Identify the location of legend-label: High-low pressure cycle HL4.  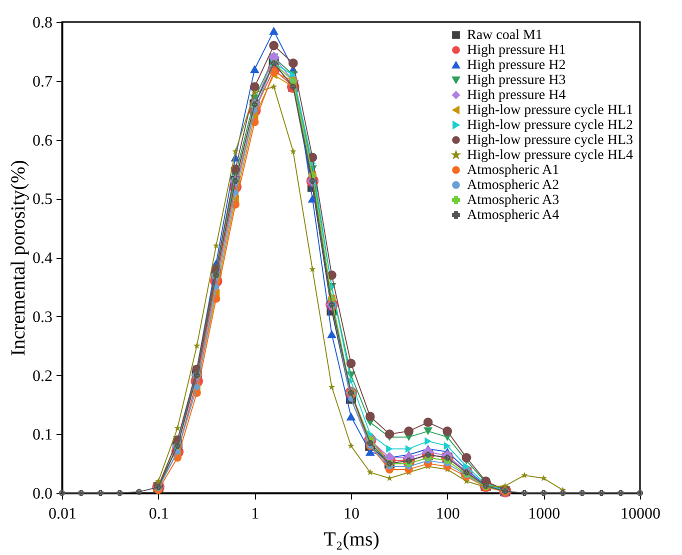
(550, 155).